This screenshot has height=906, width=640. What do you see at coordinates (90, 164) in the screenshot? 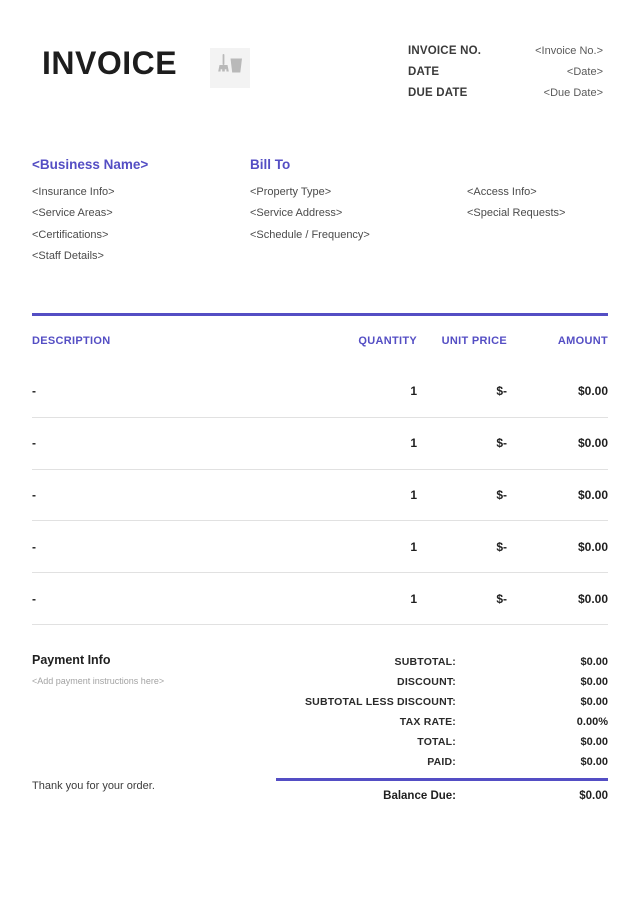
I see `business-name: <Business Name>` at bounding box center [90, 164].